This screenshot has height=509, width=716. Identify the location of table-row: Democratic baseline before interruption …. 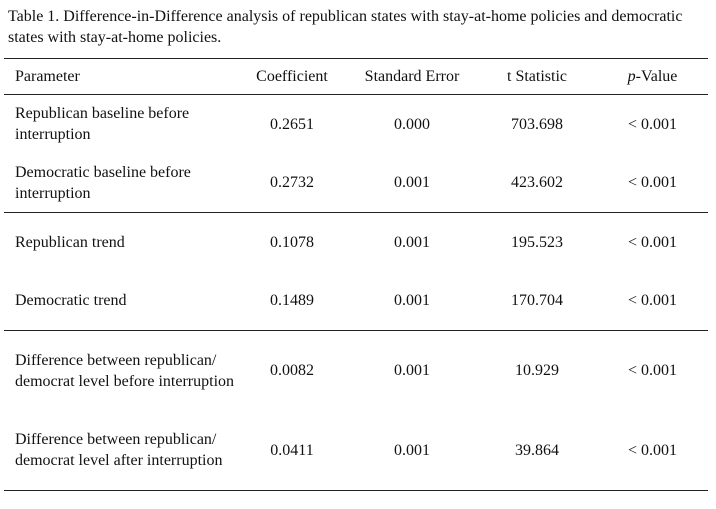
(356, 183).